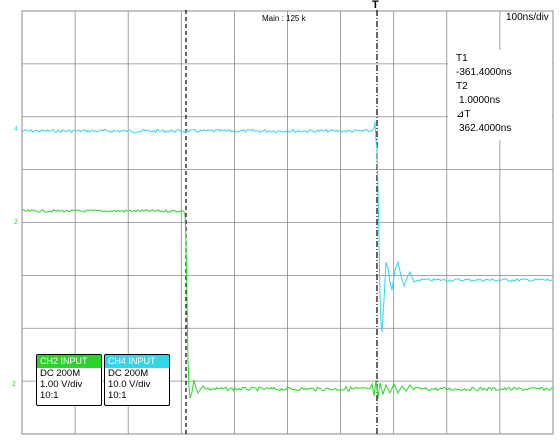 The height and width of the screenshot is (440, 560). Describe the element at coordinates (284, 18) in the screenshot. I see `memory-length-label: Main : 125 k` at that location.